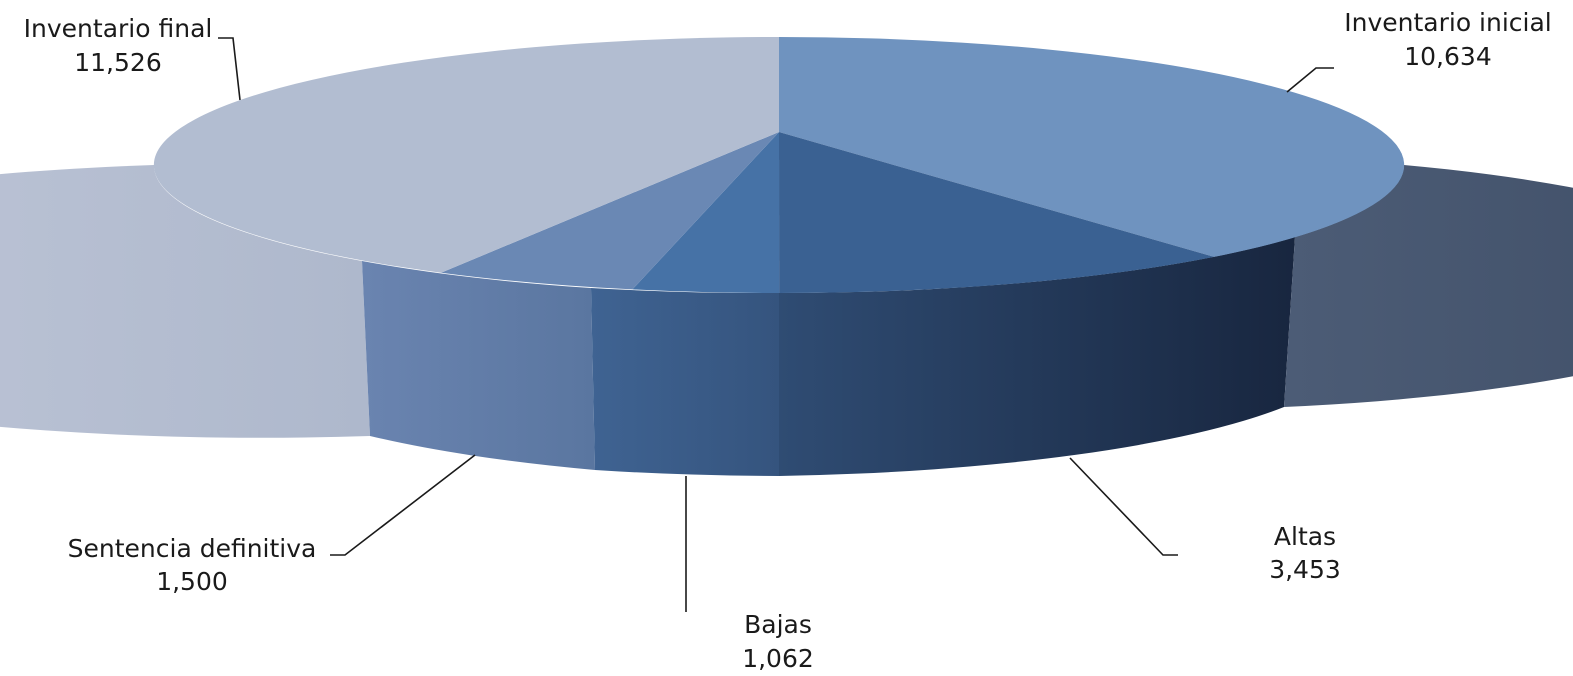 This screenshot has width=1573, height=676. What do you see at coordinates (706, 212) in the screenshot?
I see `slice-bajas` at bounding box center [706, 212].